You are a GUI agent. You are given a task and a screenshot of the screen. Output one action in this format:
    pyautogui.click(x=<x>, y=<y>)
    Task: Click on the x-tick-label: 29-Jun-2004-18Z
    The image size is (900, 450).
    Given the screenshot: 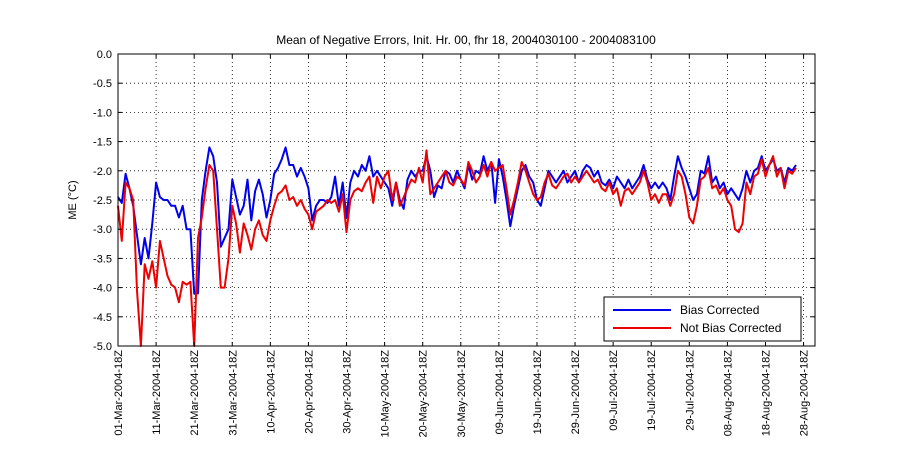 What is the action you would take?
    pyautogui.click(x=576, y=392)
    